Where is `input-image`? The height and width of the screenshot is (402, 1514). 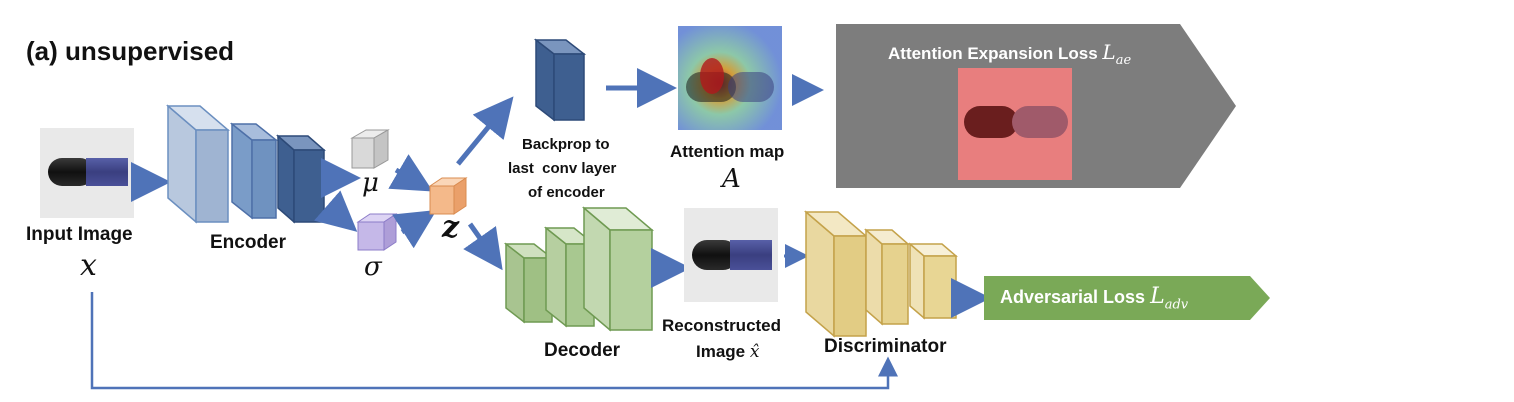 input-image is located at coordinates (87, 173).